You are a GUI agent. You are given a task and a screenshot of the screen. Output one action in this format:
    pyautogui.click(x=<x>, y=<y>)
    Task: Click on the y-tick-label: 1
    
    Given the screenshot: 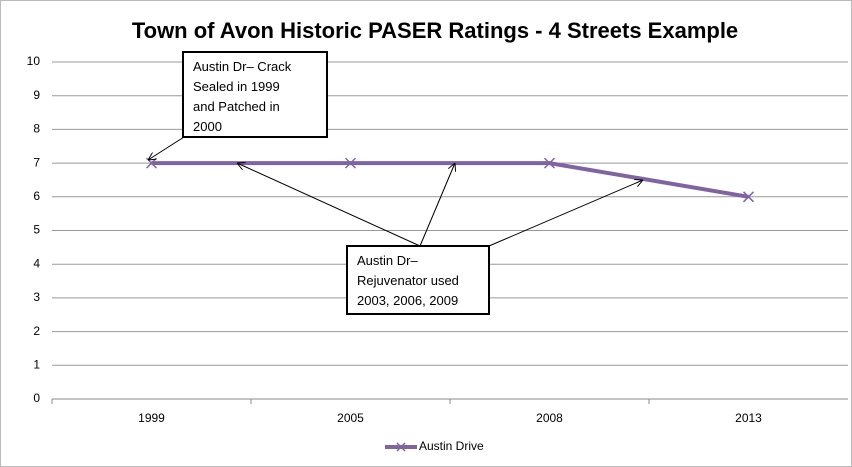 What is the action you would take?
    pyautogui.click(x=36, y=364)
    